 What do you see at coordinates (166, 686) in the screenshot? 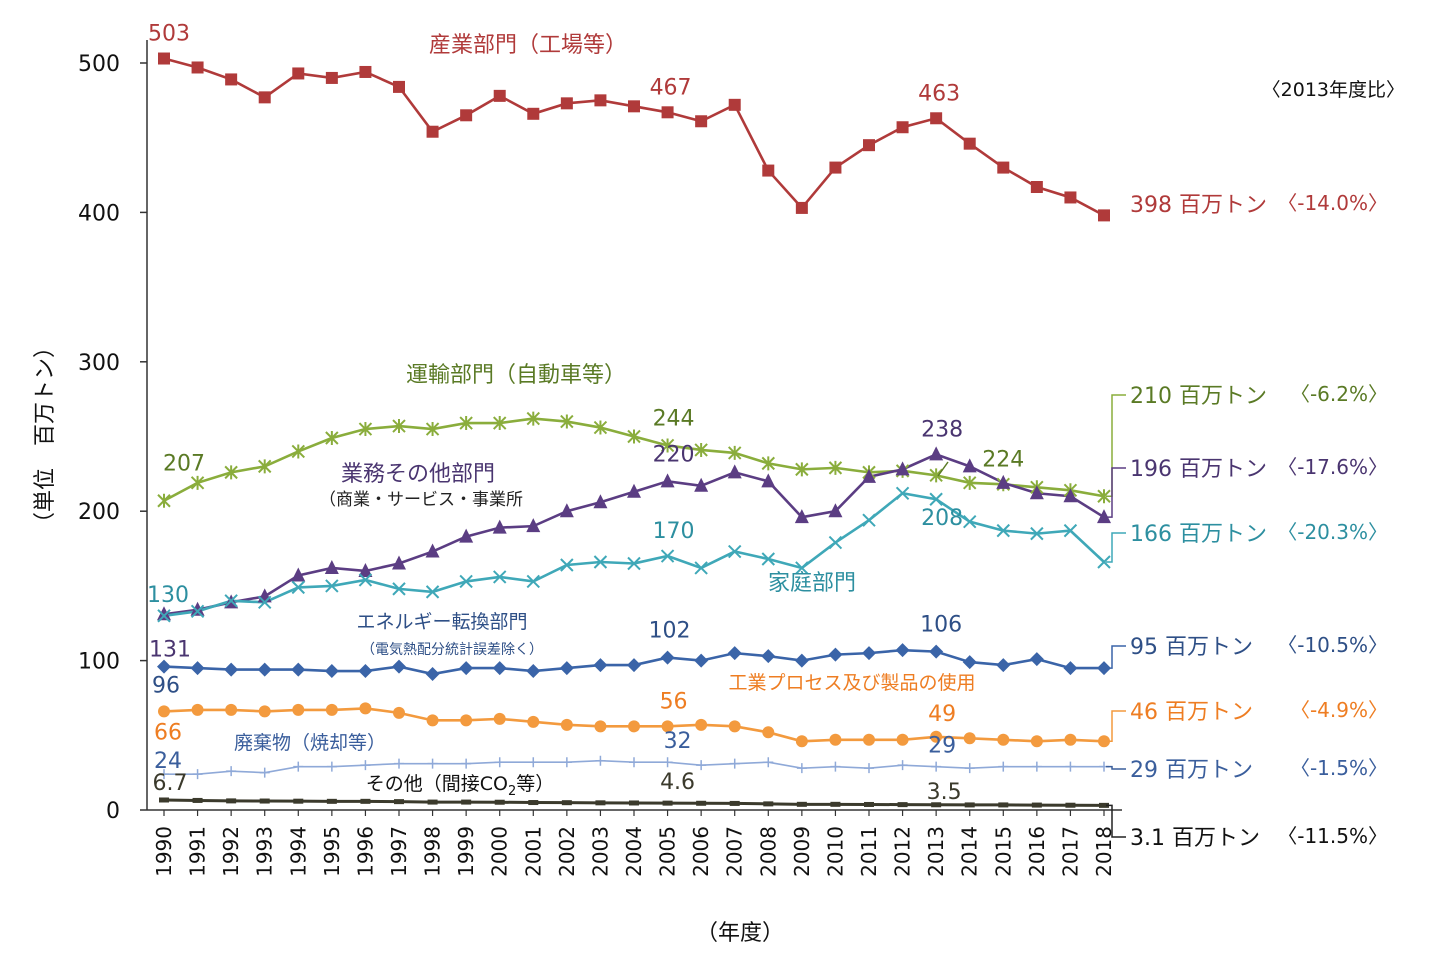
I see `data-label: 96` at bounding box center [166, 686].